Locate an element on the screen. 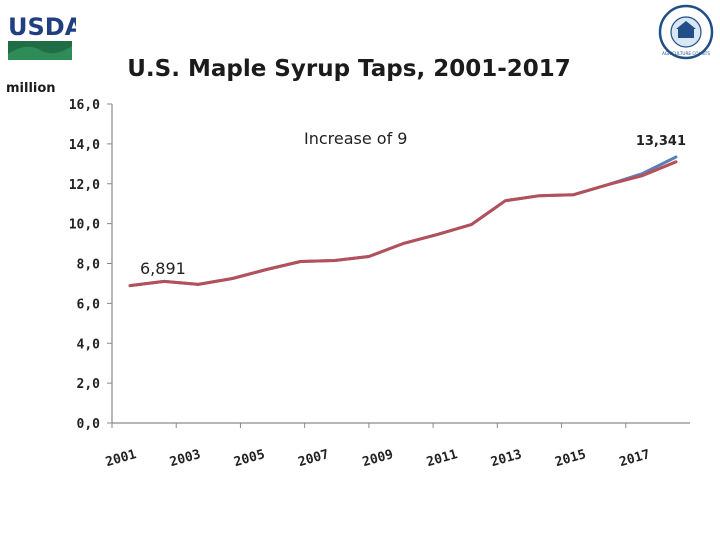 The image size is (720, 540). nass-seal-ring is located at coordinates (686, 32).